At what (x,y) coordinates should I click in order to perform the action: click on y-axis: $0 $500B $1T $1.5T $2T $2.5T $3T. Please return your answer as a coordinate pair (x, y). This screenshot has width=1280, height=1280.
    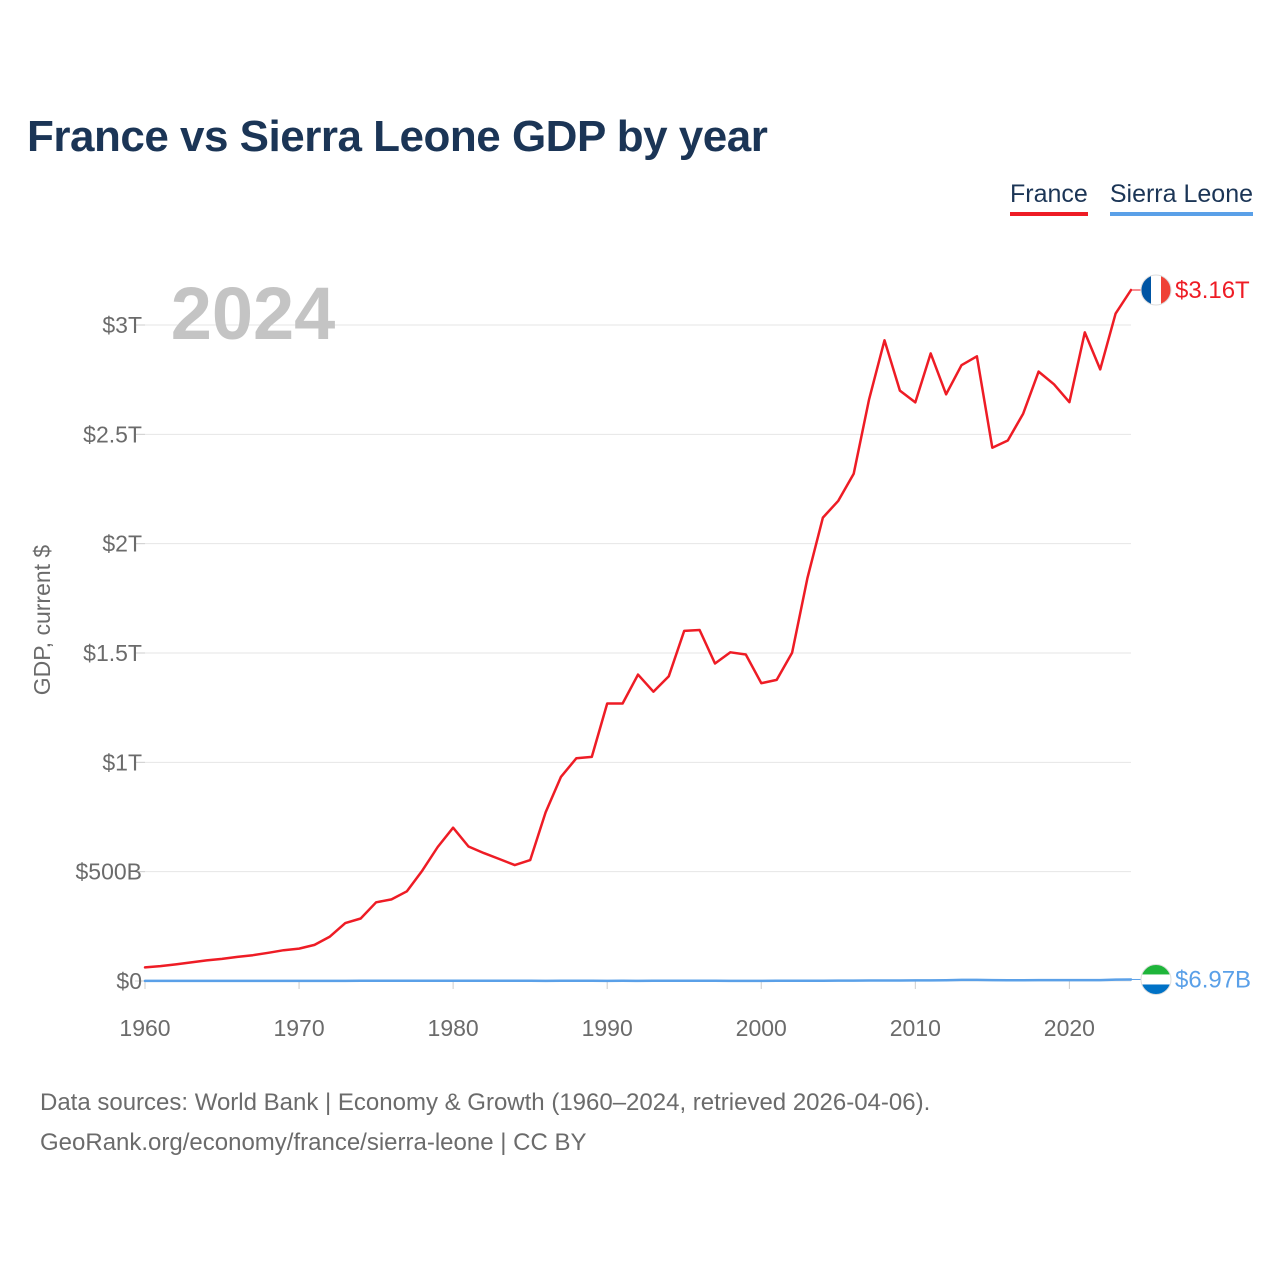
    Looking at the image, I should click on (110, 653).